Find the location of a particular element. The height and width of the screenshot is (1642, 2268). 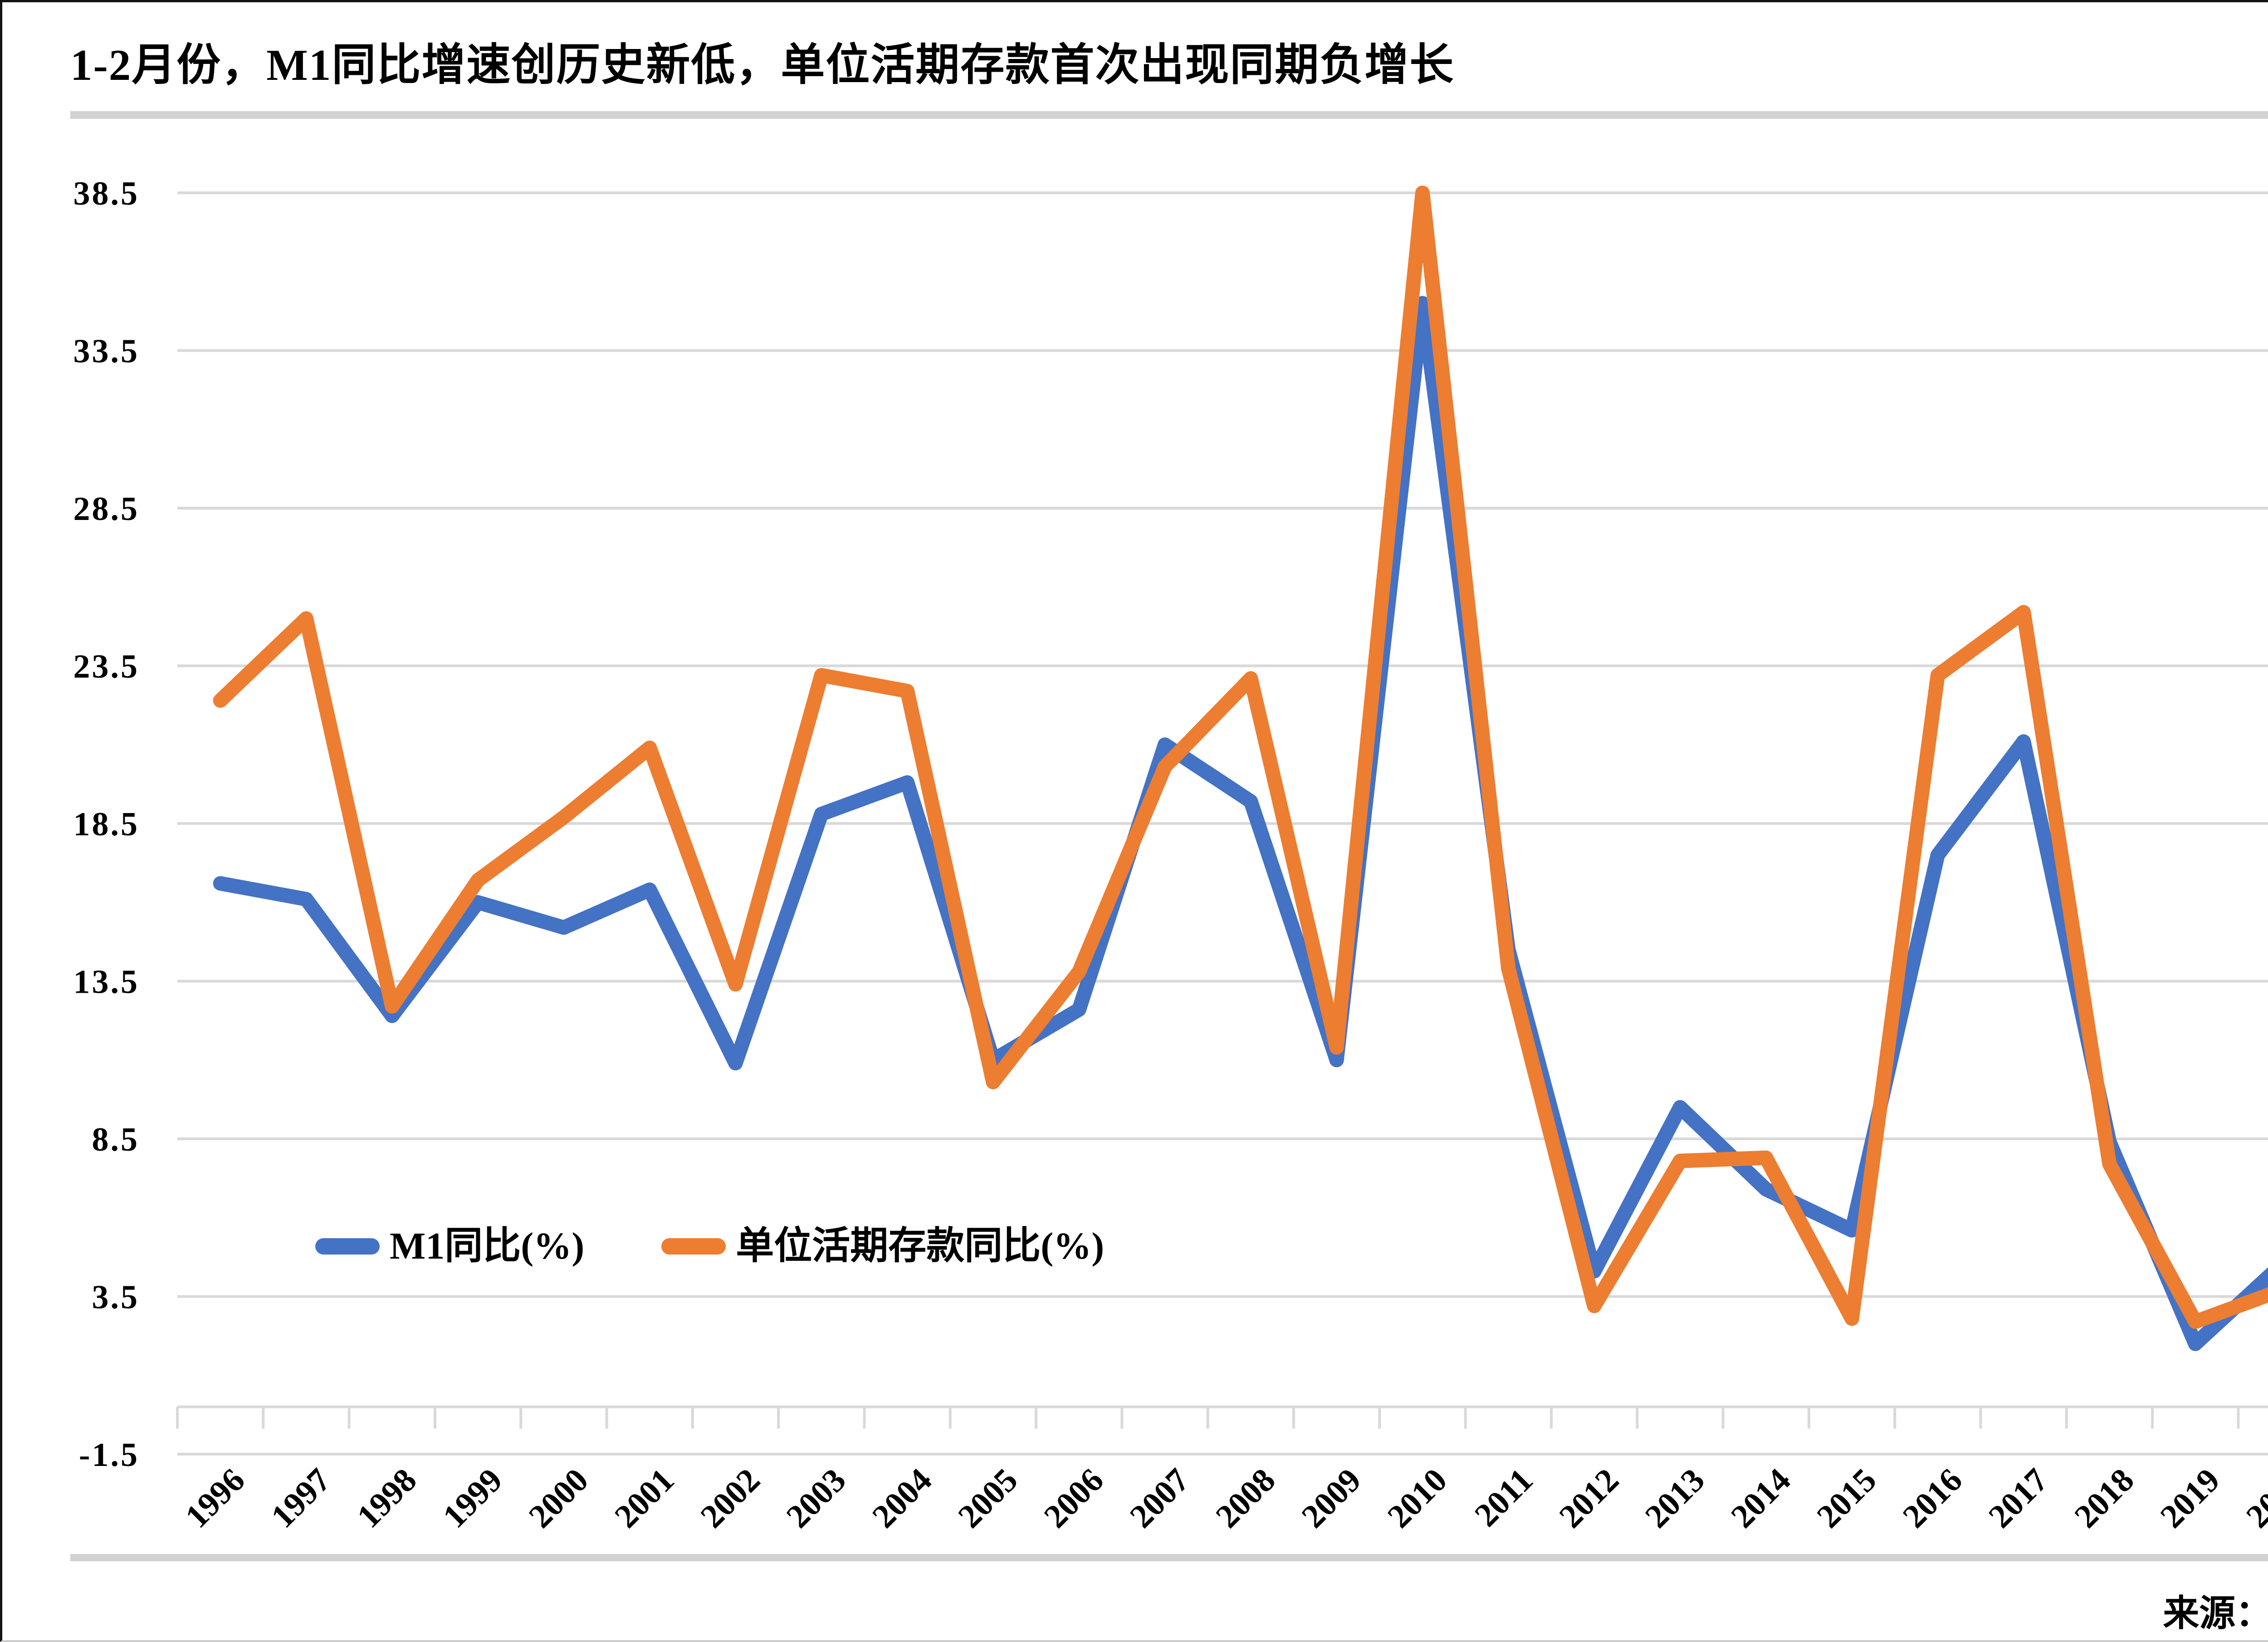

x-axis-tick-label: 2013 is located at coordinates (1675, 1498).